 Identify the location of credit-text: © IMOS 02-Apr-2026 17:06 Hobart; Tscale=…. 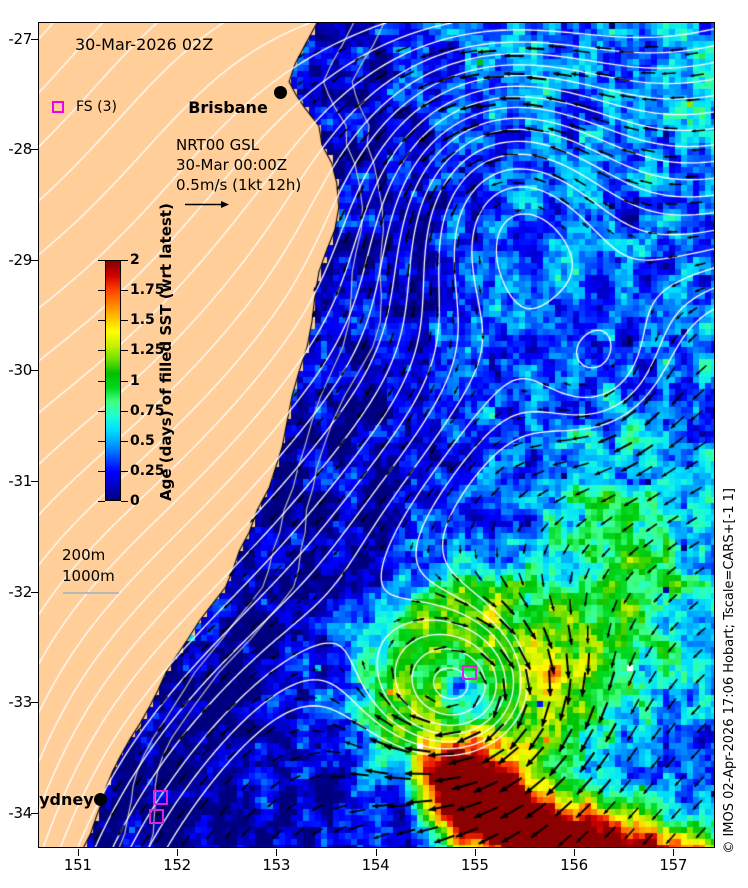
(729, 671).